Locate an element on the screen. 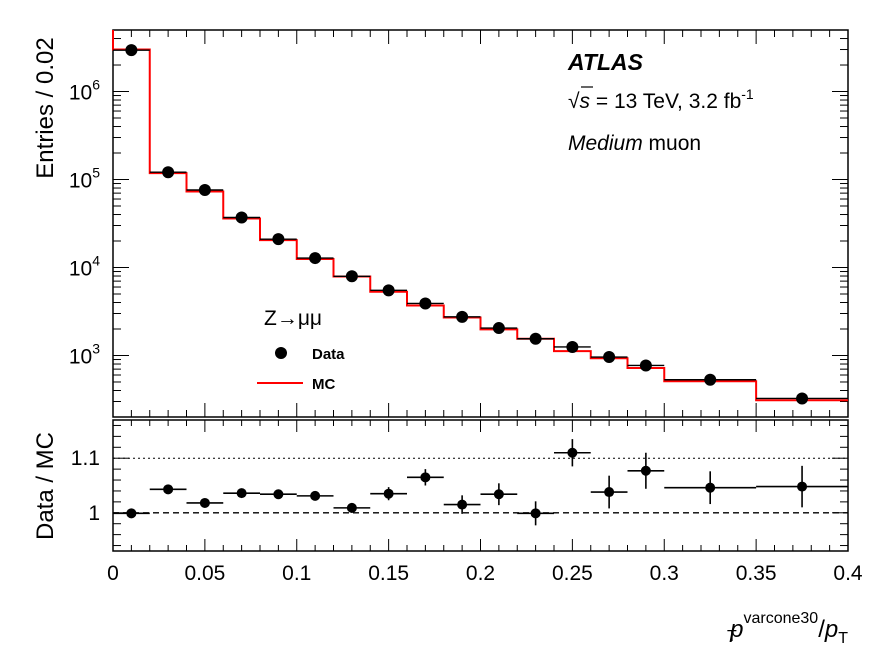 The width and height of the screenshot is (888, 662). experiment-label: ATLAS is located at coordinates (605, 62).